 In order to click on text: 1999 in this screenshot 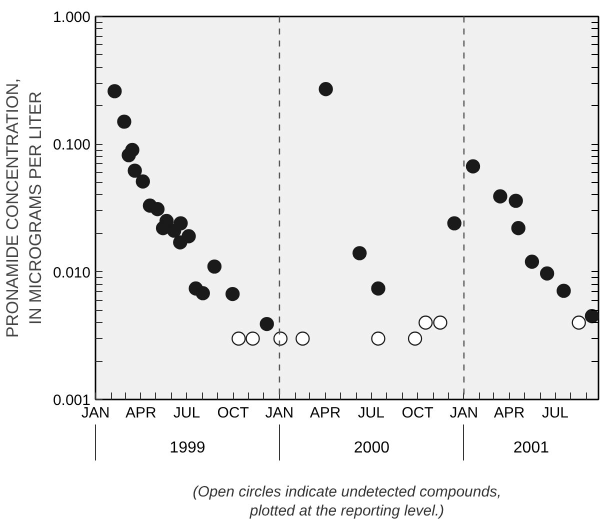, I will do `click(188, 448)`.